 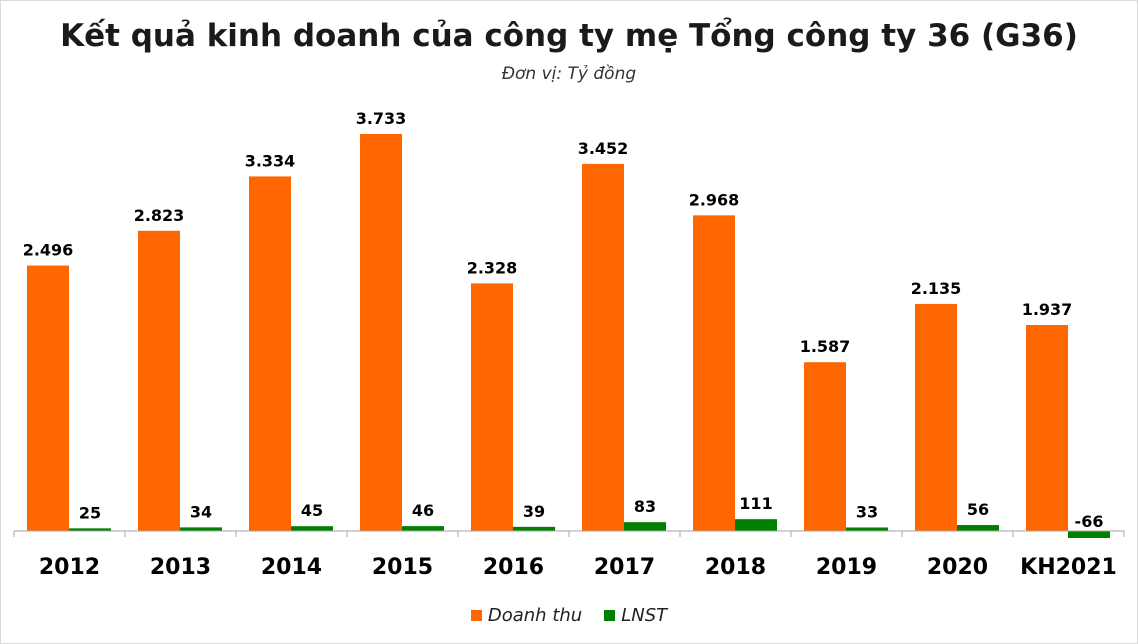 What do you see at coordinates (1068, 567) in the screenshot?
I see `x-tick-label-KH2021: KH2021` at bounding box center [1068, 567].